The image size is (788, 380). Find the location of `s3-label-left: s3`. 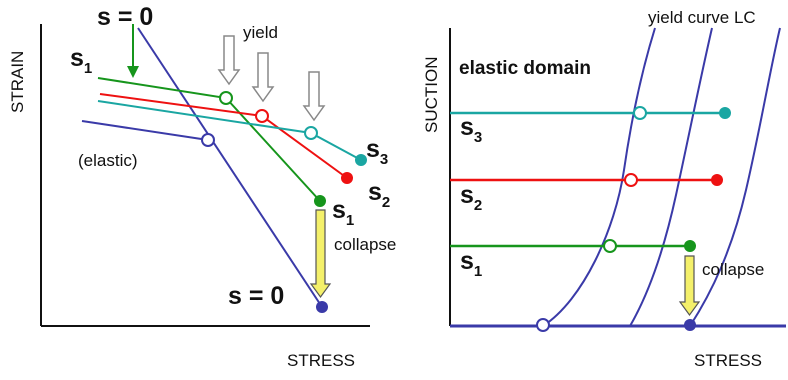

s3-label-left: s3 is located at coordinates (377, 151).